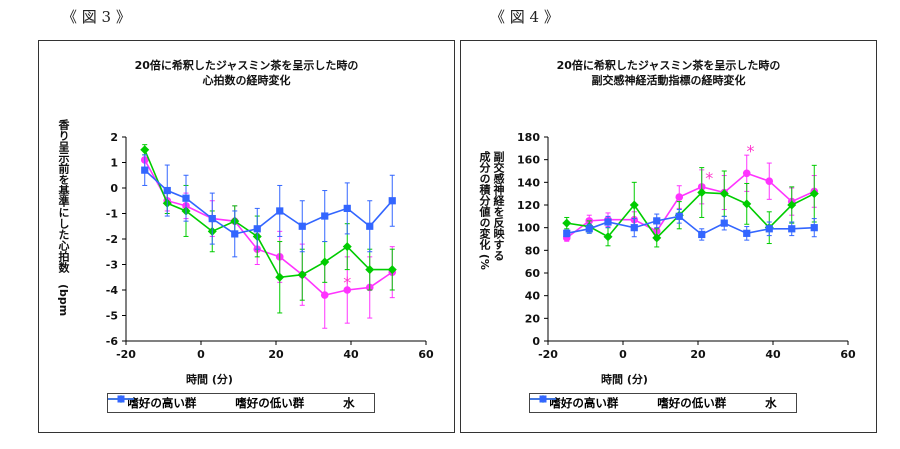  Describe the element at coordinates (524, 17) in the screenshot. I see `figure-4-label: 《 図 4 》` at that location.